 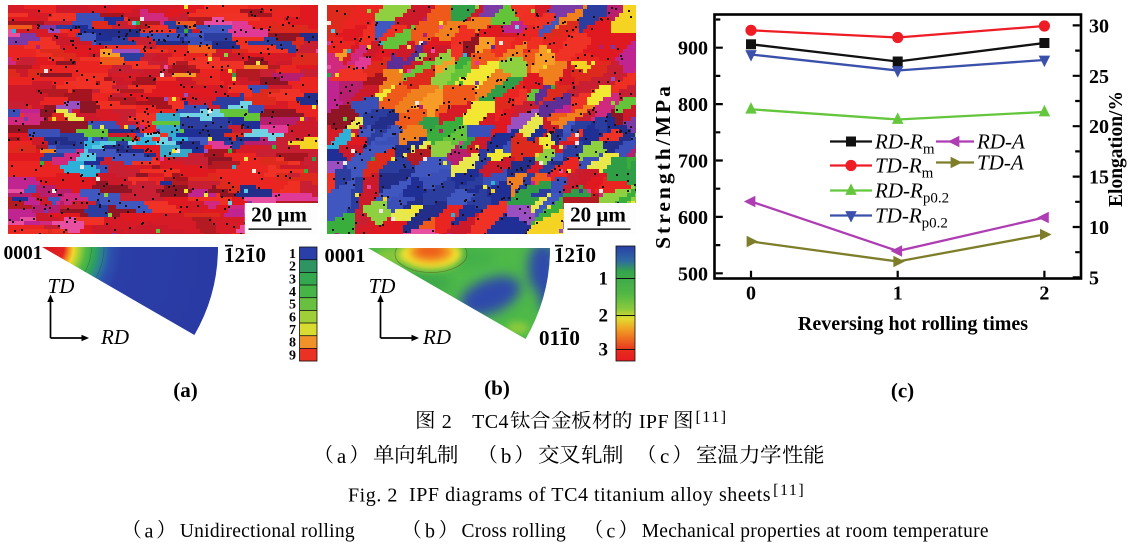 I want to click on svg-text: 0, so click(x=751, y=294).